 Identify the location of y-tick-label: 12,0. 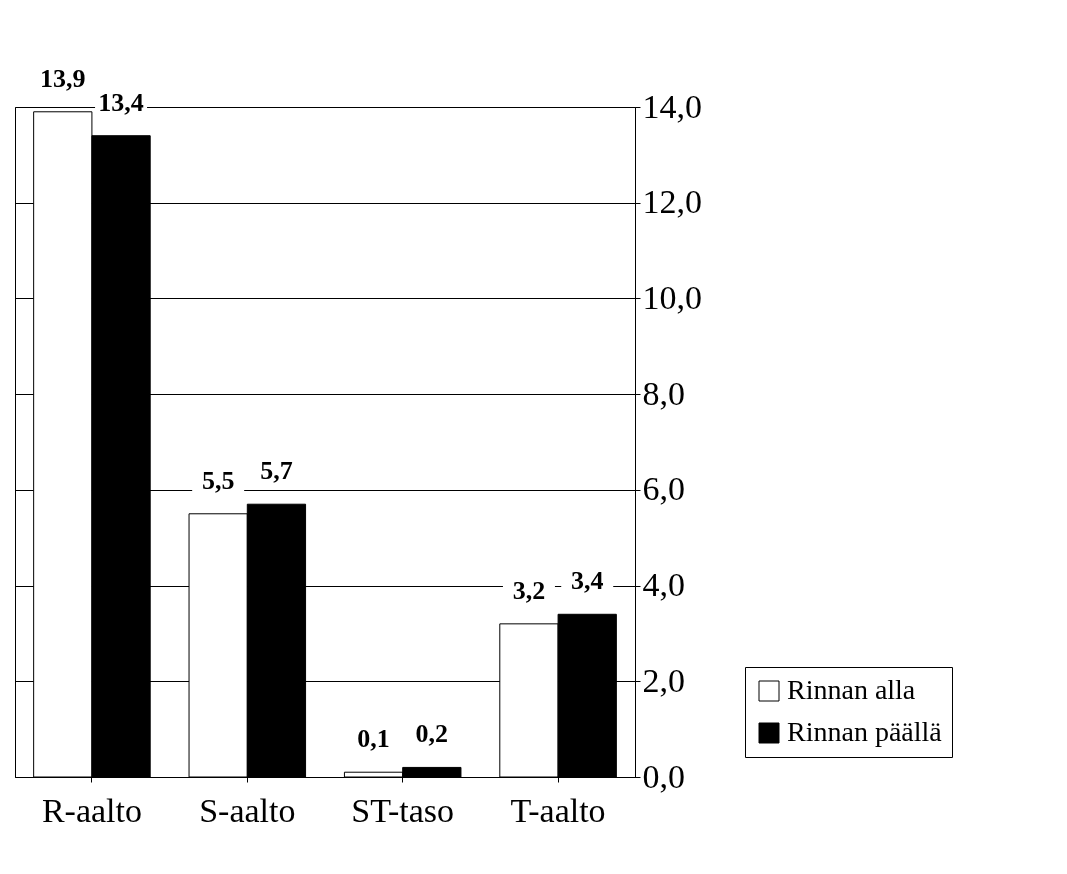
(672, 202).